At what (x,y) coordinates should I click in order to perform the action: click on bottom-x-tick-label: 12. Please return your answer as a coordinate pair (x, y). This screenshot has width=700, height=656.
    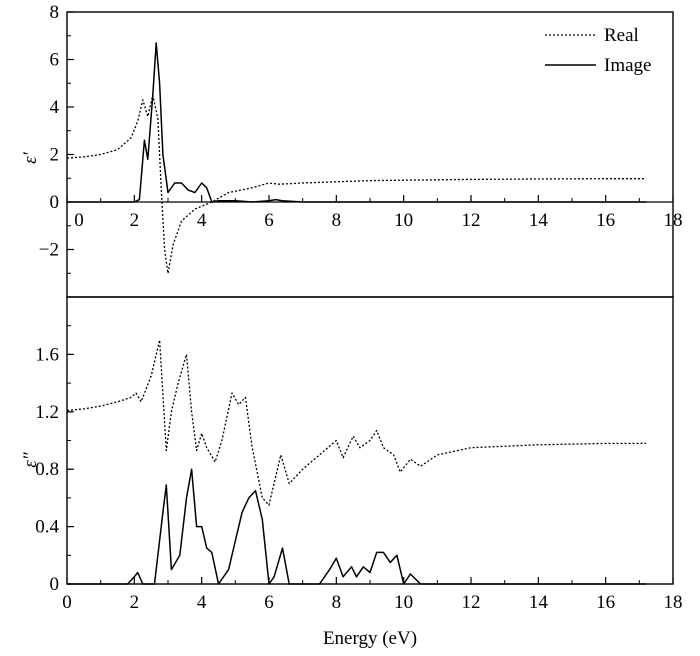
    Looking at the image, I should click on (471, 602).